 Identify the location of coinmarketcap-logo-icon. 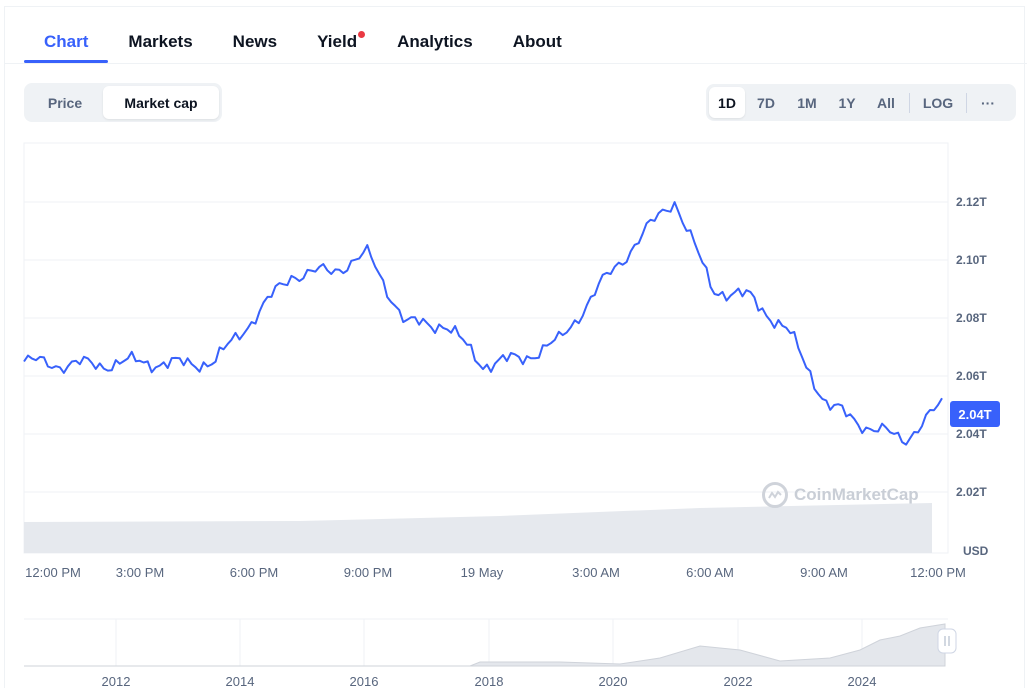
(775, 495).